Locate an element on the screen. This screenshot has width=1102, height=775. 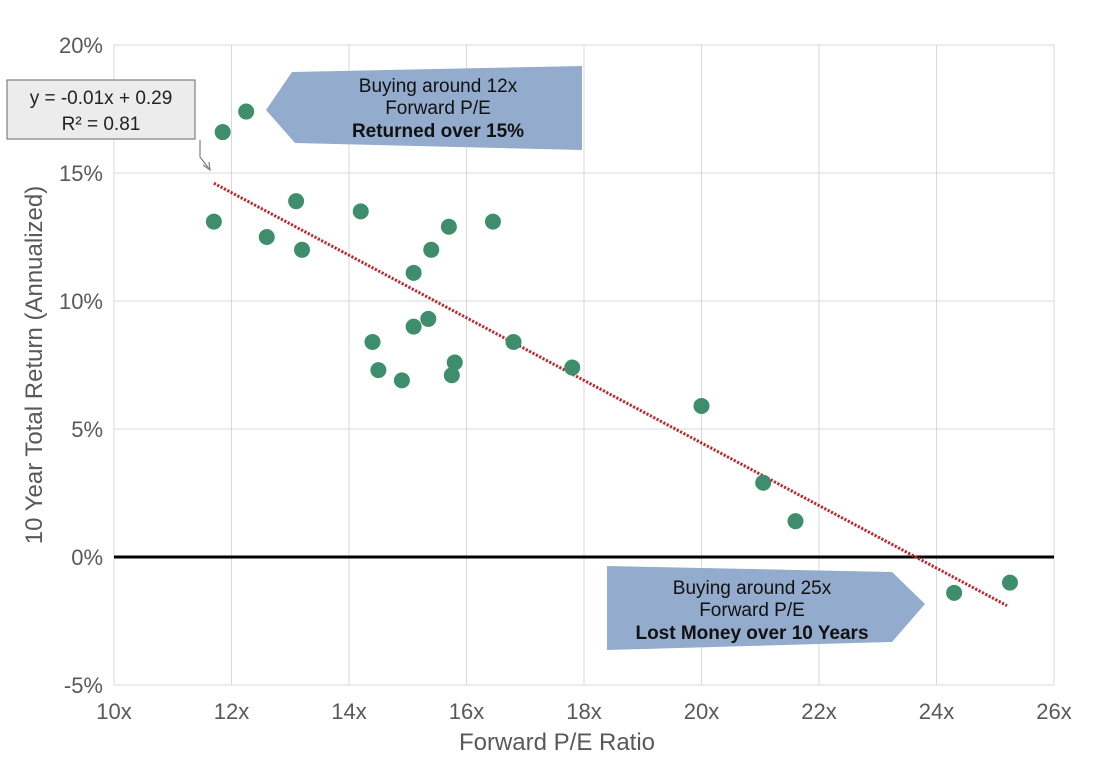
trendline-equation-box: y = -0.01x + 0.29 R² = 0.81 is located at coordinates (108, 125).